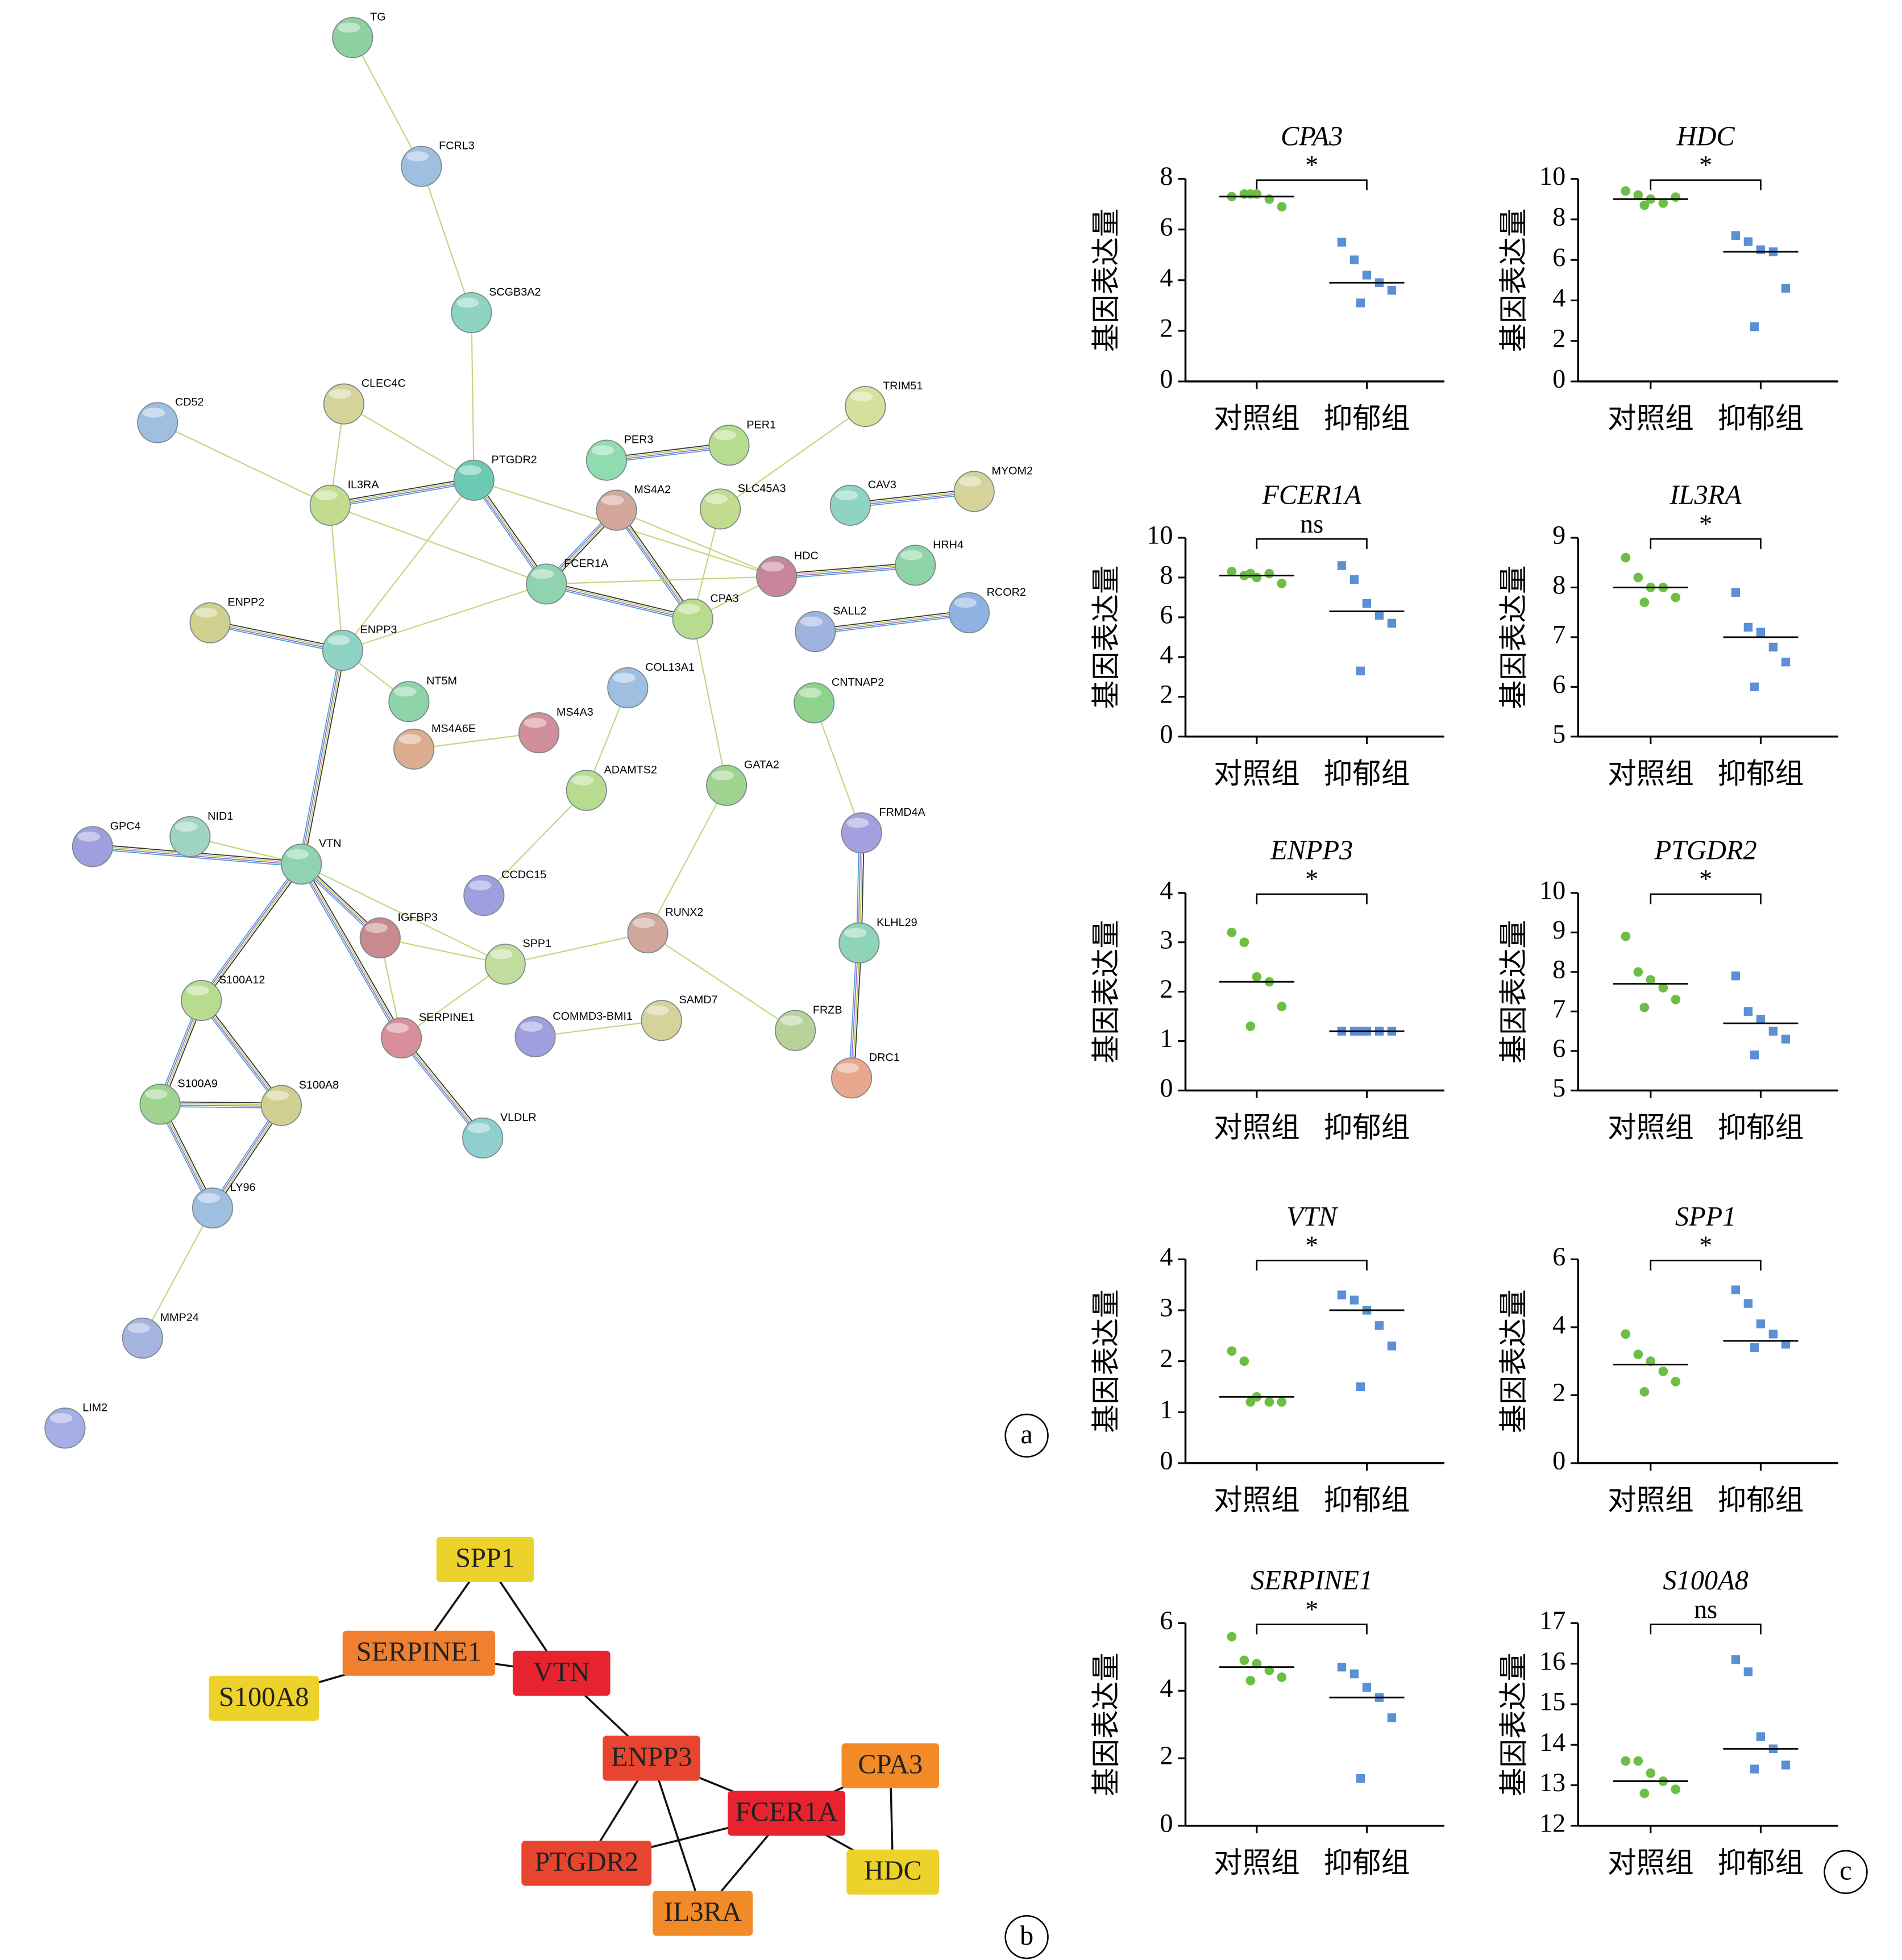 The height and width of the screenshot is (1960, 1902). Describe the element at coordinates (1705, 879) in the screenshot. I see `significance-label: *` at that location.